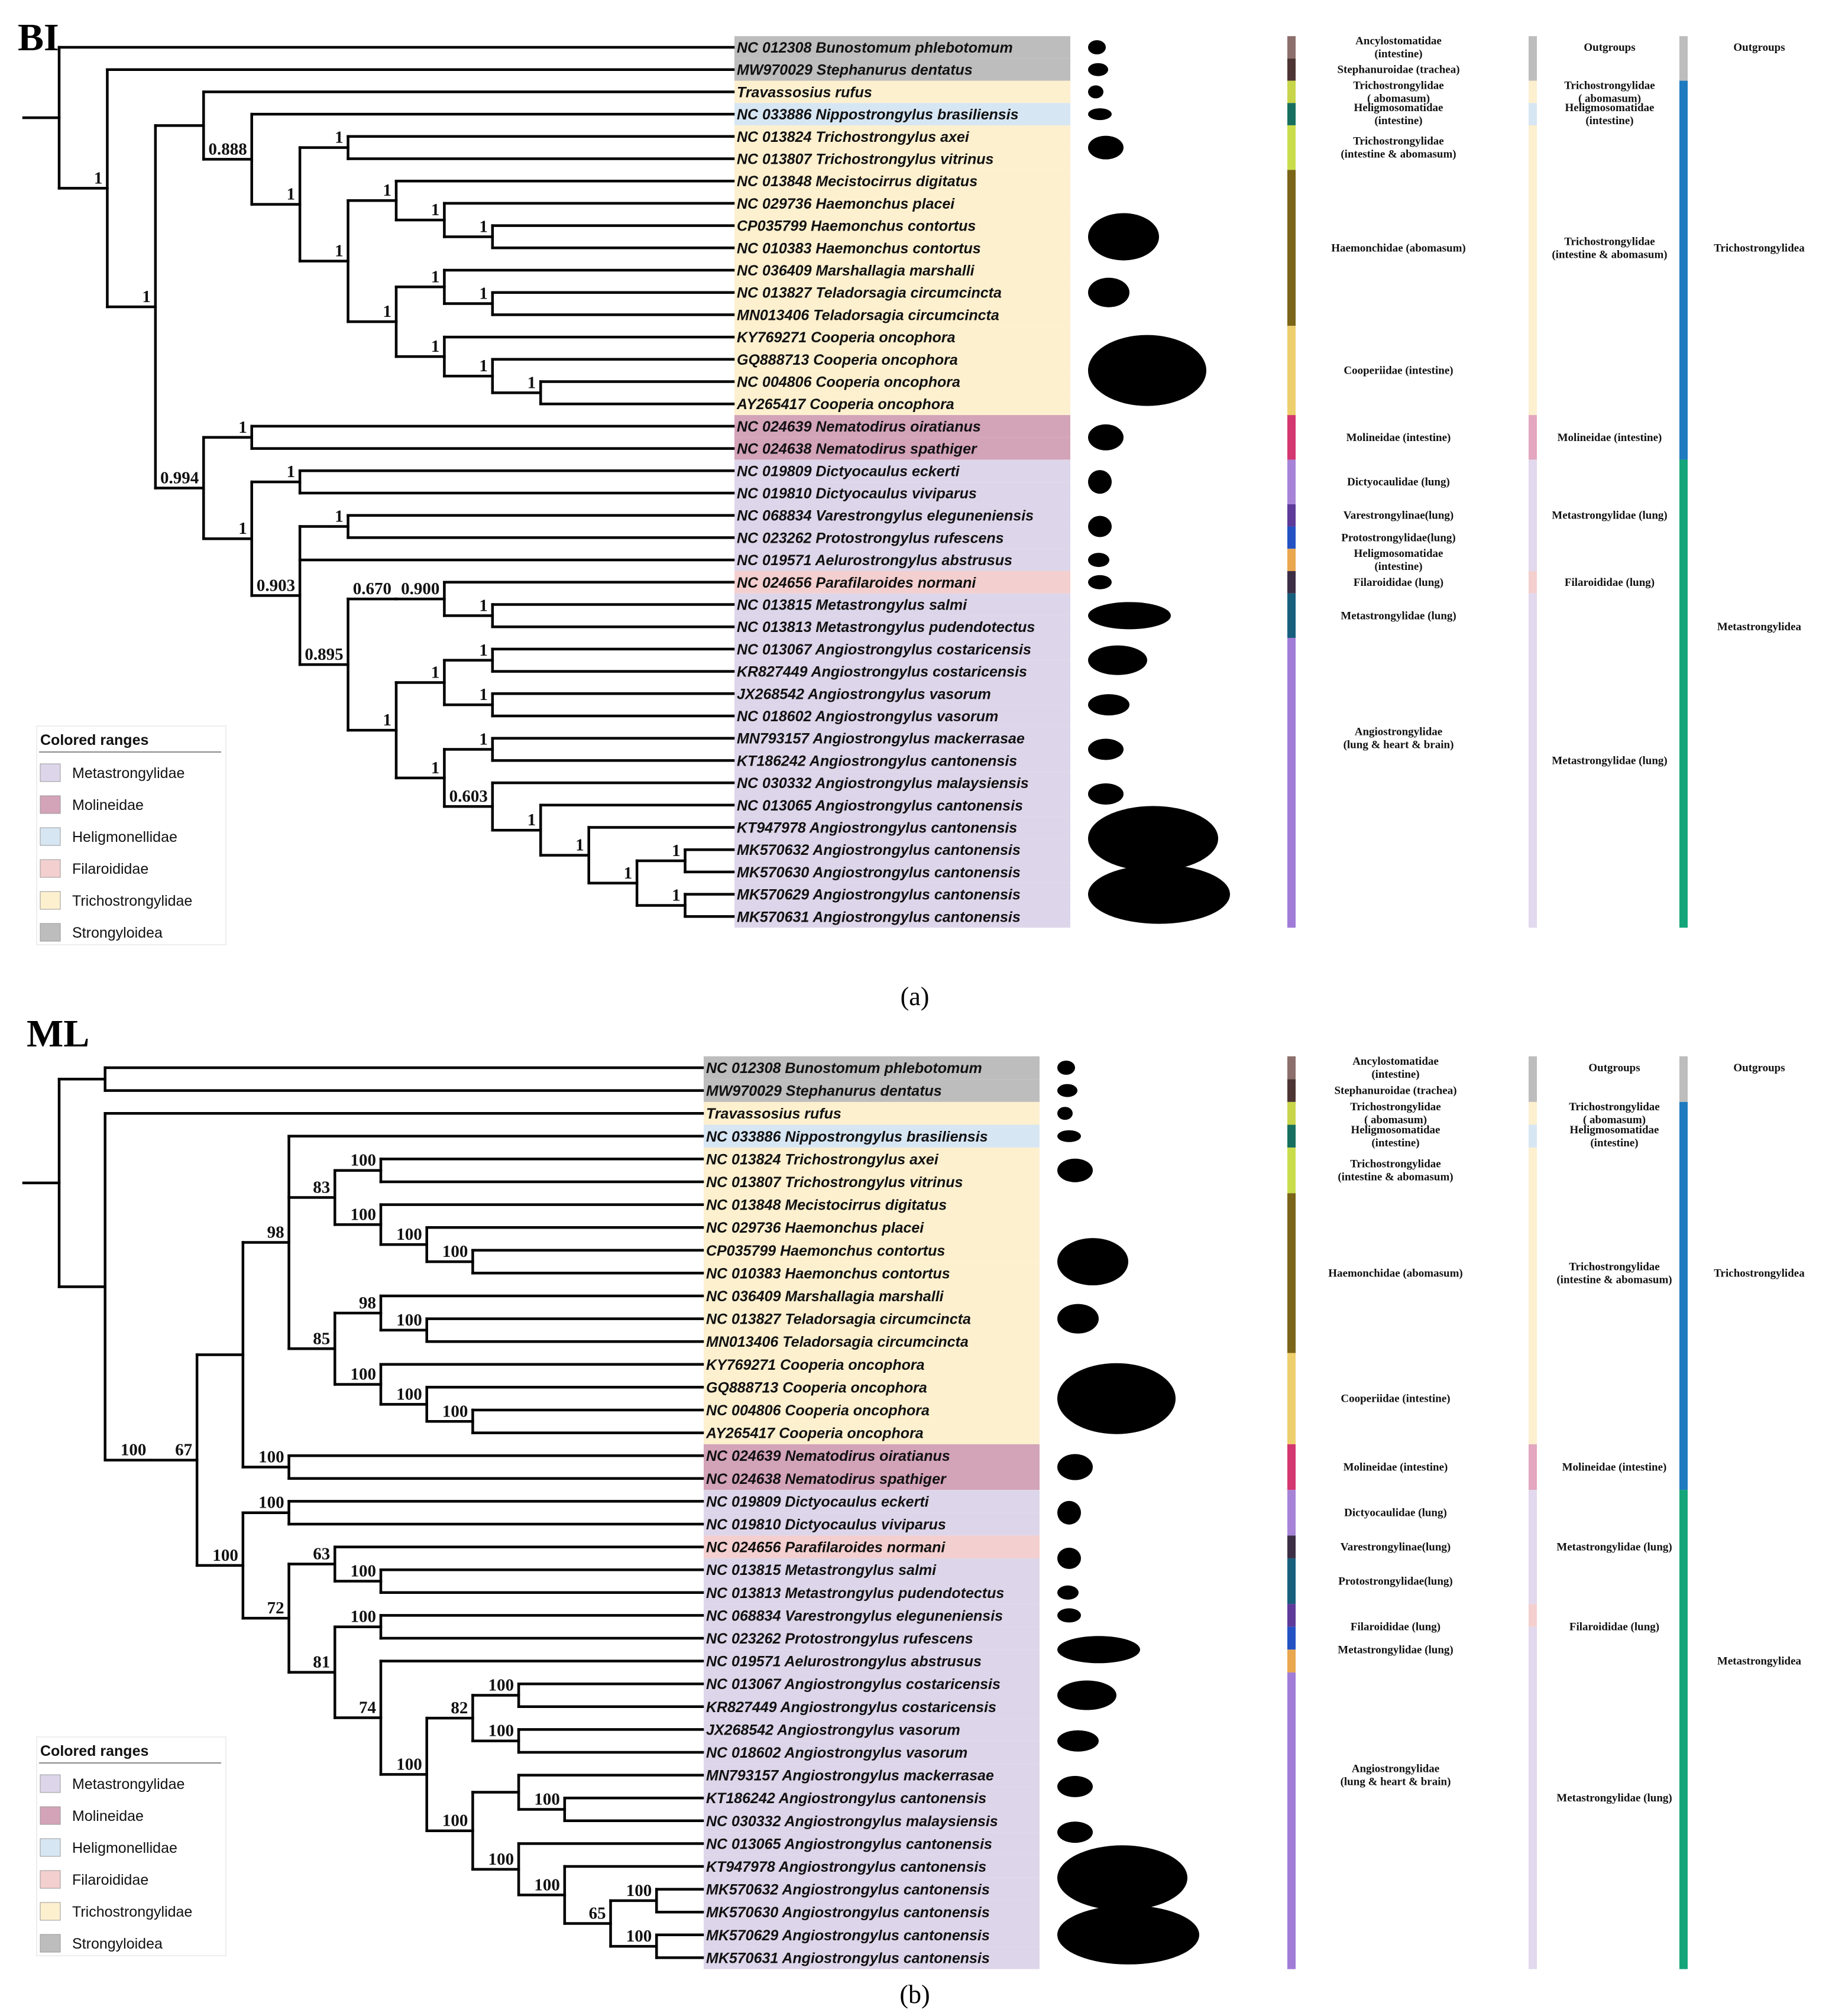  I want to click on node-support-label: 63, so click(321, 1554).